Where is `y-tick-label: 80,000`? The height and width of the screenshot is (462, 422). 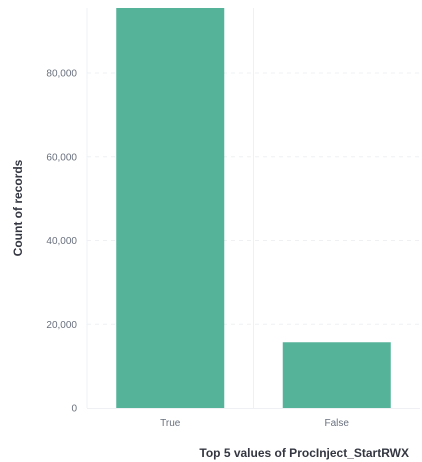 y-tick-label: 80,000 is located at coordinates (61, 74).